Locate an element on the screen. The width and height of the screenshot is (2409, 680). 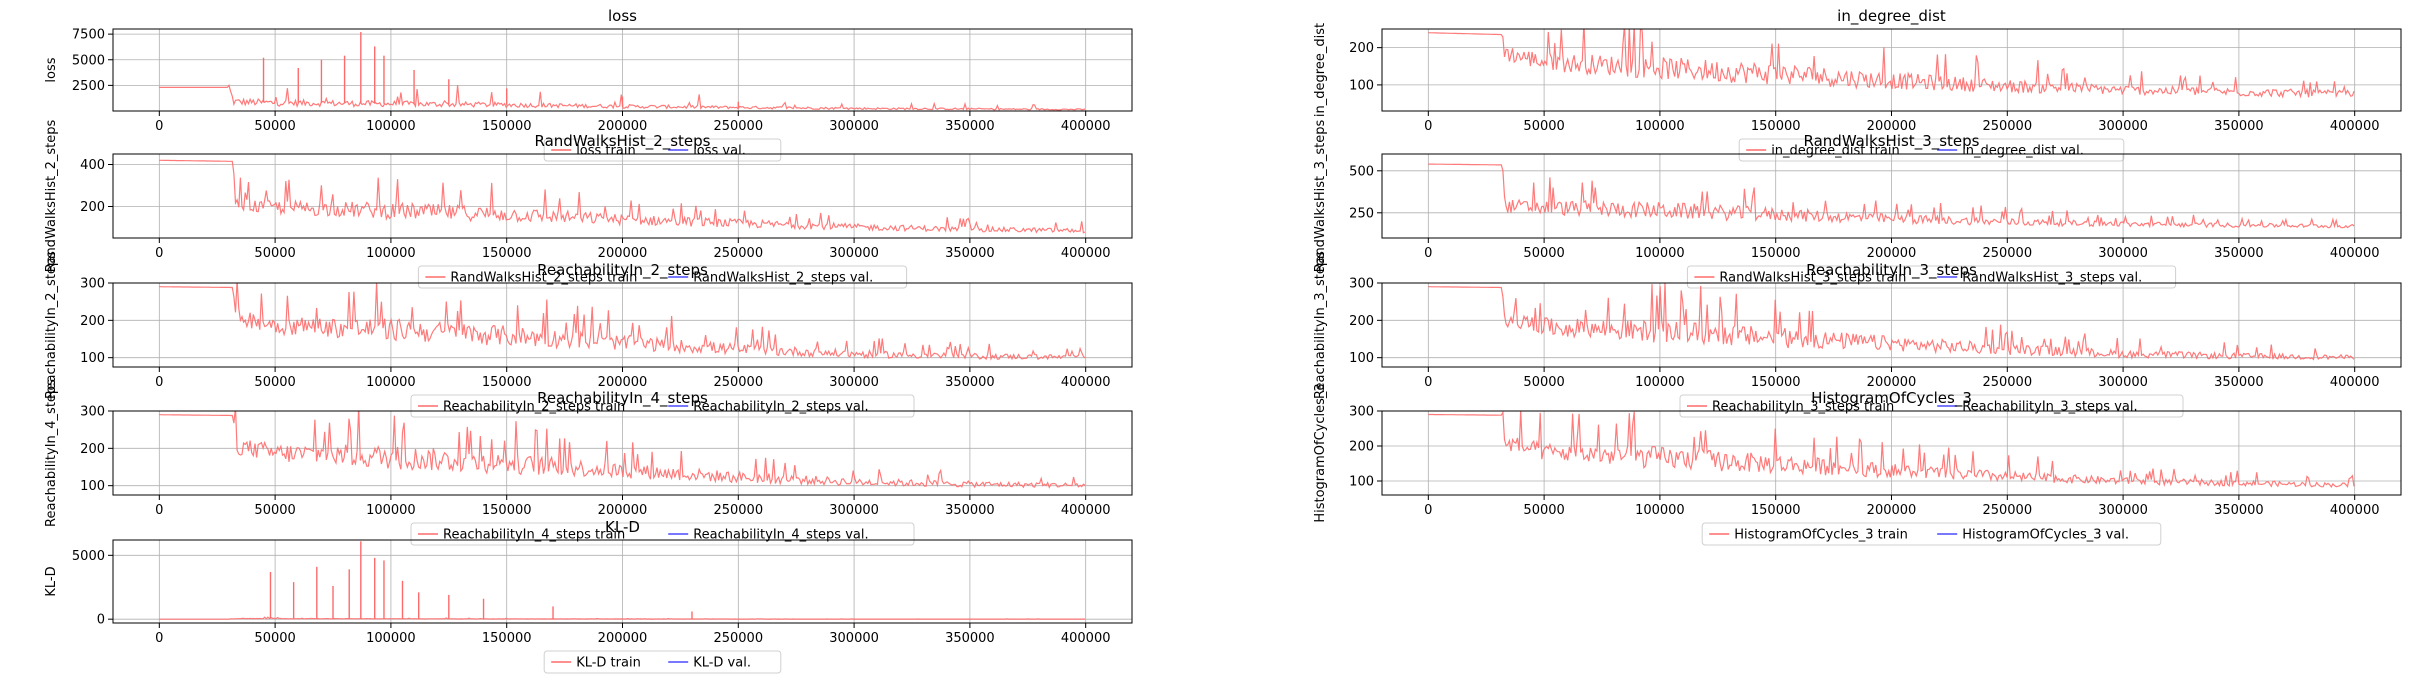
legend-label-val: RandWalksHist_3_steps val. is located at coordinates (2052, 278).